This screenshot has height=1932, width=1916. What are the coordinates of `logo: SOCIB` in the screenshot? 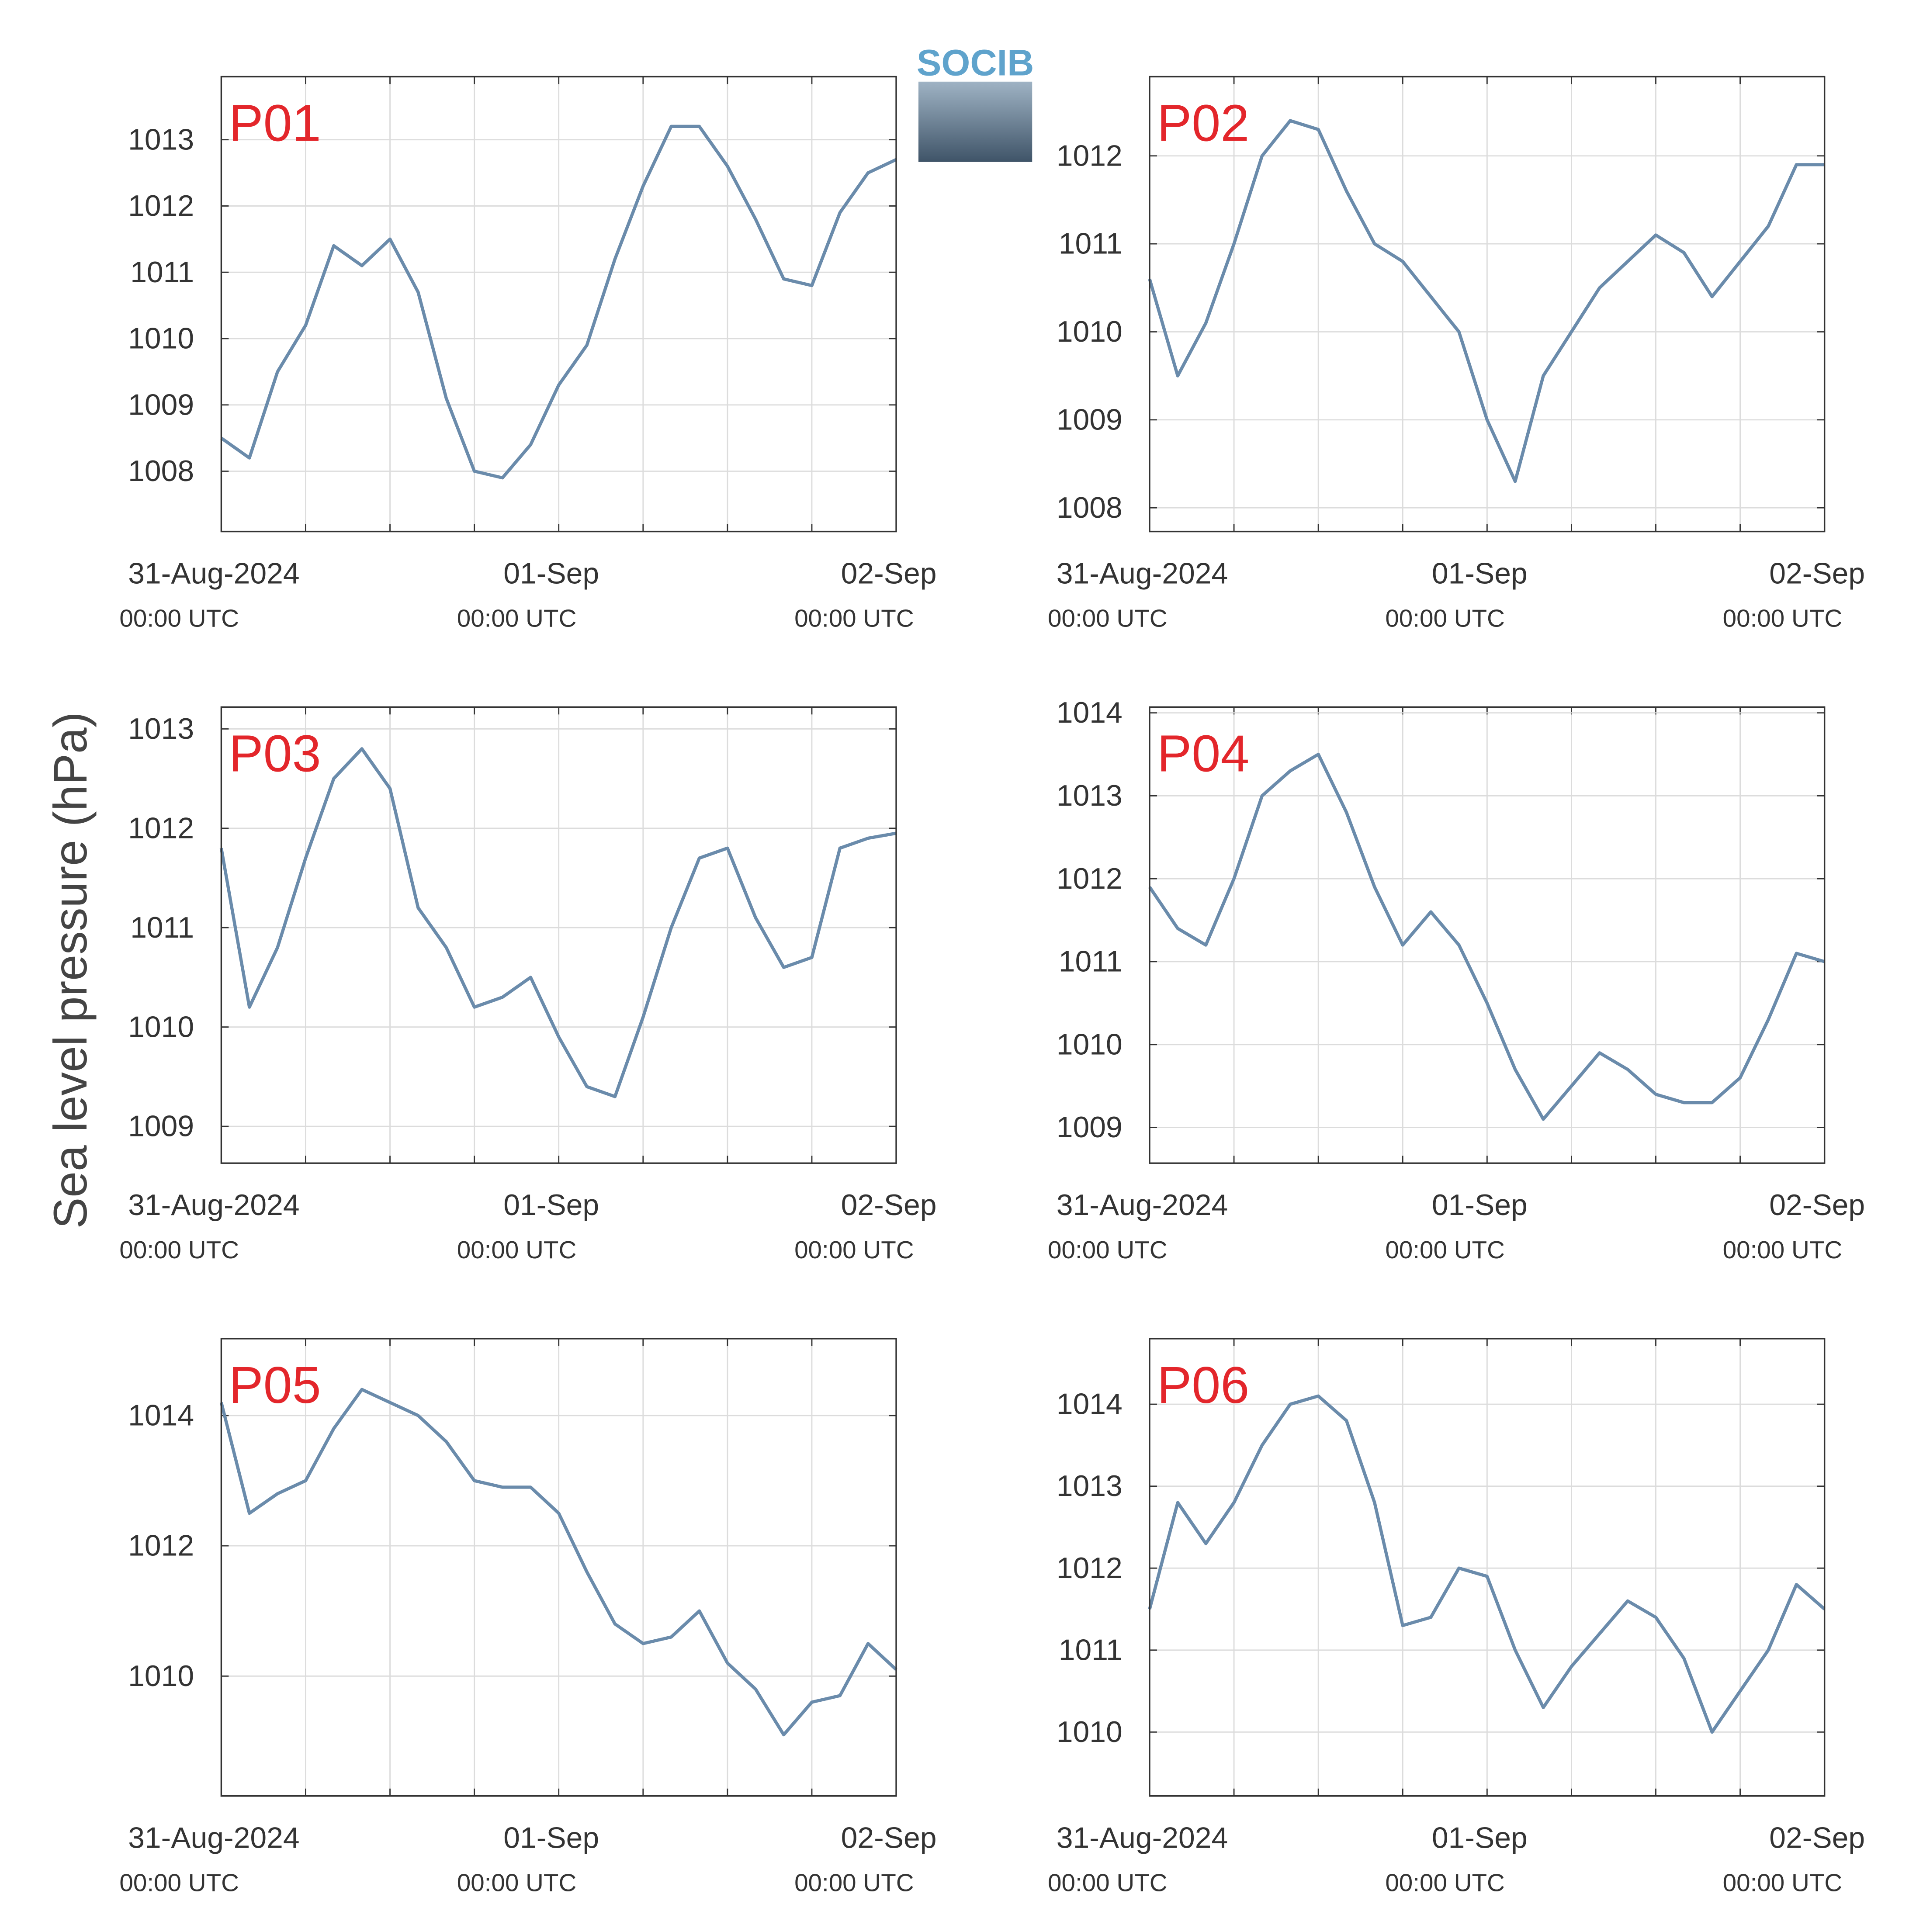 It's located at (975, 102).